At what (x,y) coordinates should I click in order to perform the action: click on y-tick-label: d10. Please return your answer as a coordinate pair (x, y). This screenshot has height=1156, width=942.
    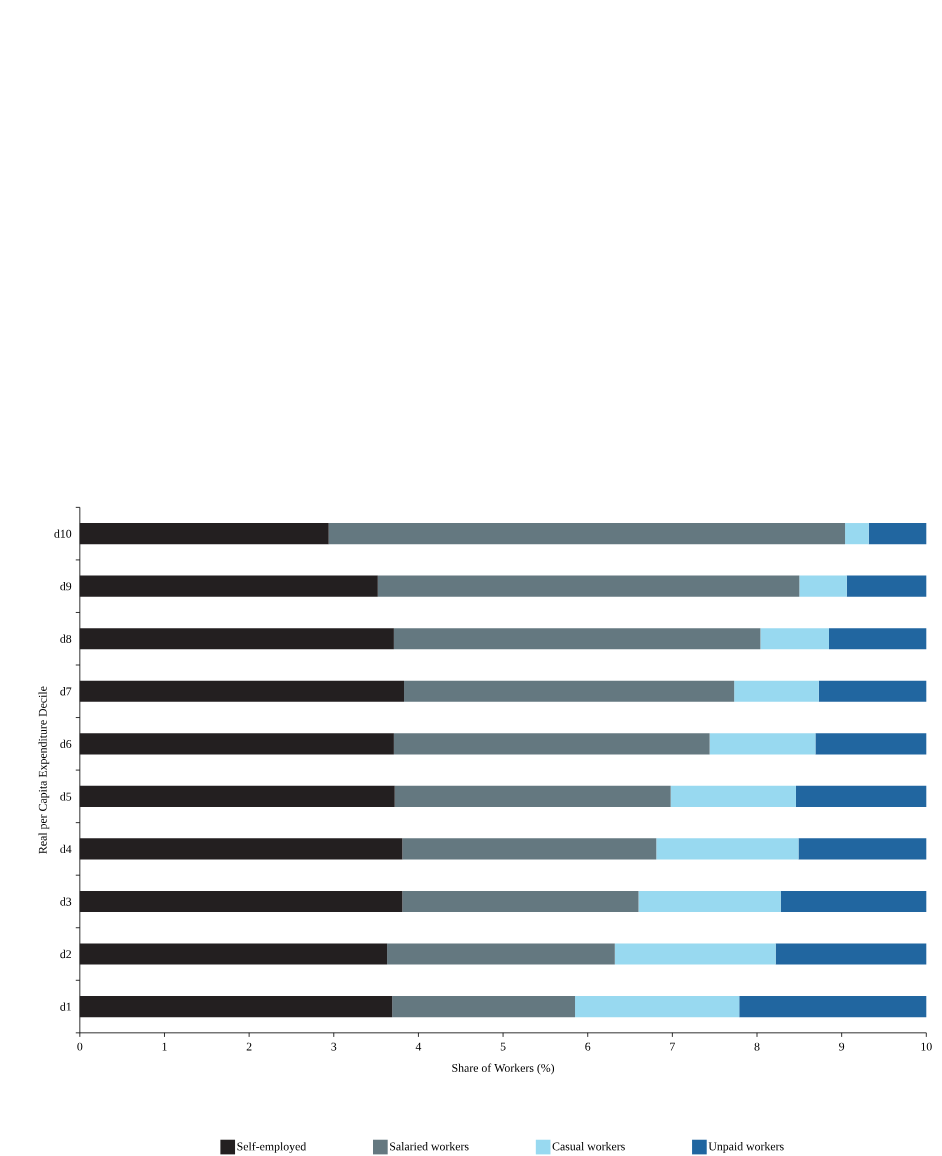
    Looking at the image, I should click on (63, 533).